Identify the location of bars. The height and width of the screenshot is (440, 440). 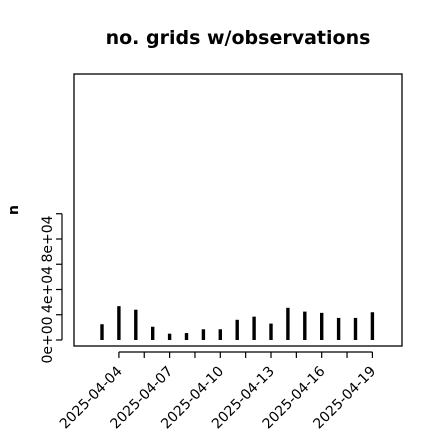
(237, 323).